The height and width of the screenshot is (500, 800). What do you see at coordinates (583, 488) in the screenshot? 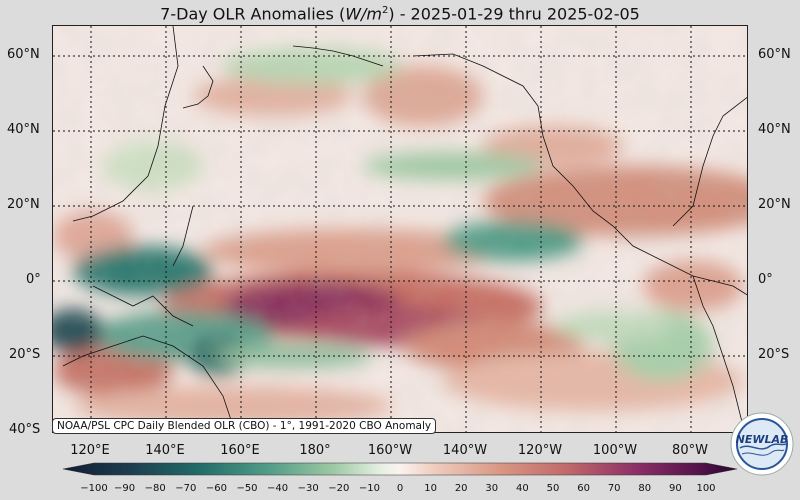
I see `colorbar-tick: 60` at bounding box center [583, 488].